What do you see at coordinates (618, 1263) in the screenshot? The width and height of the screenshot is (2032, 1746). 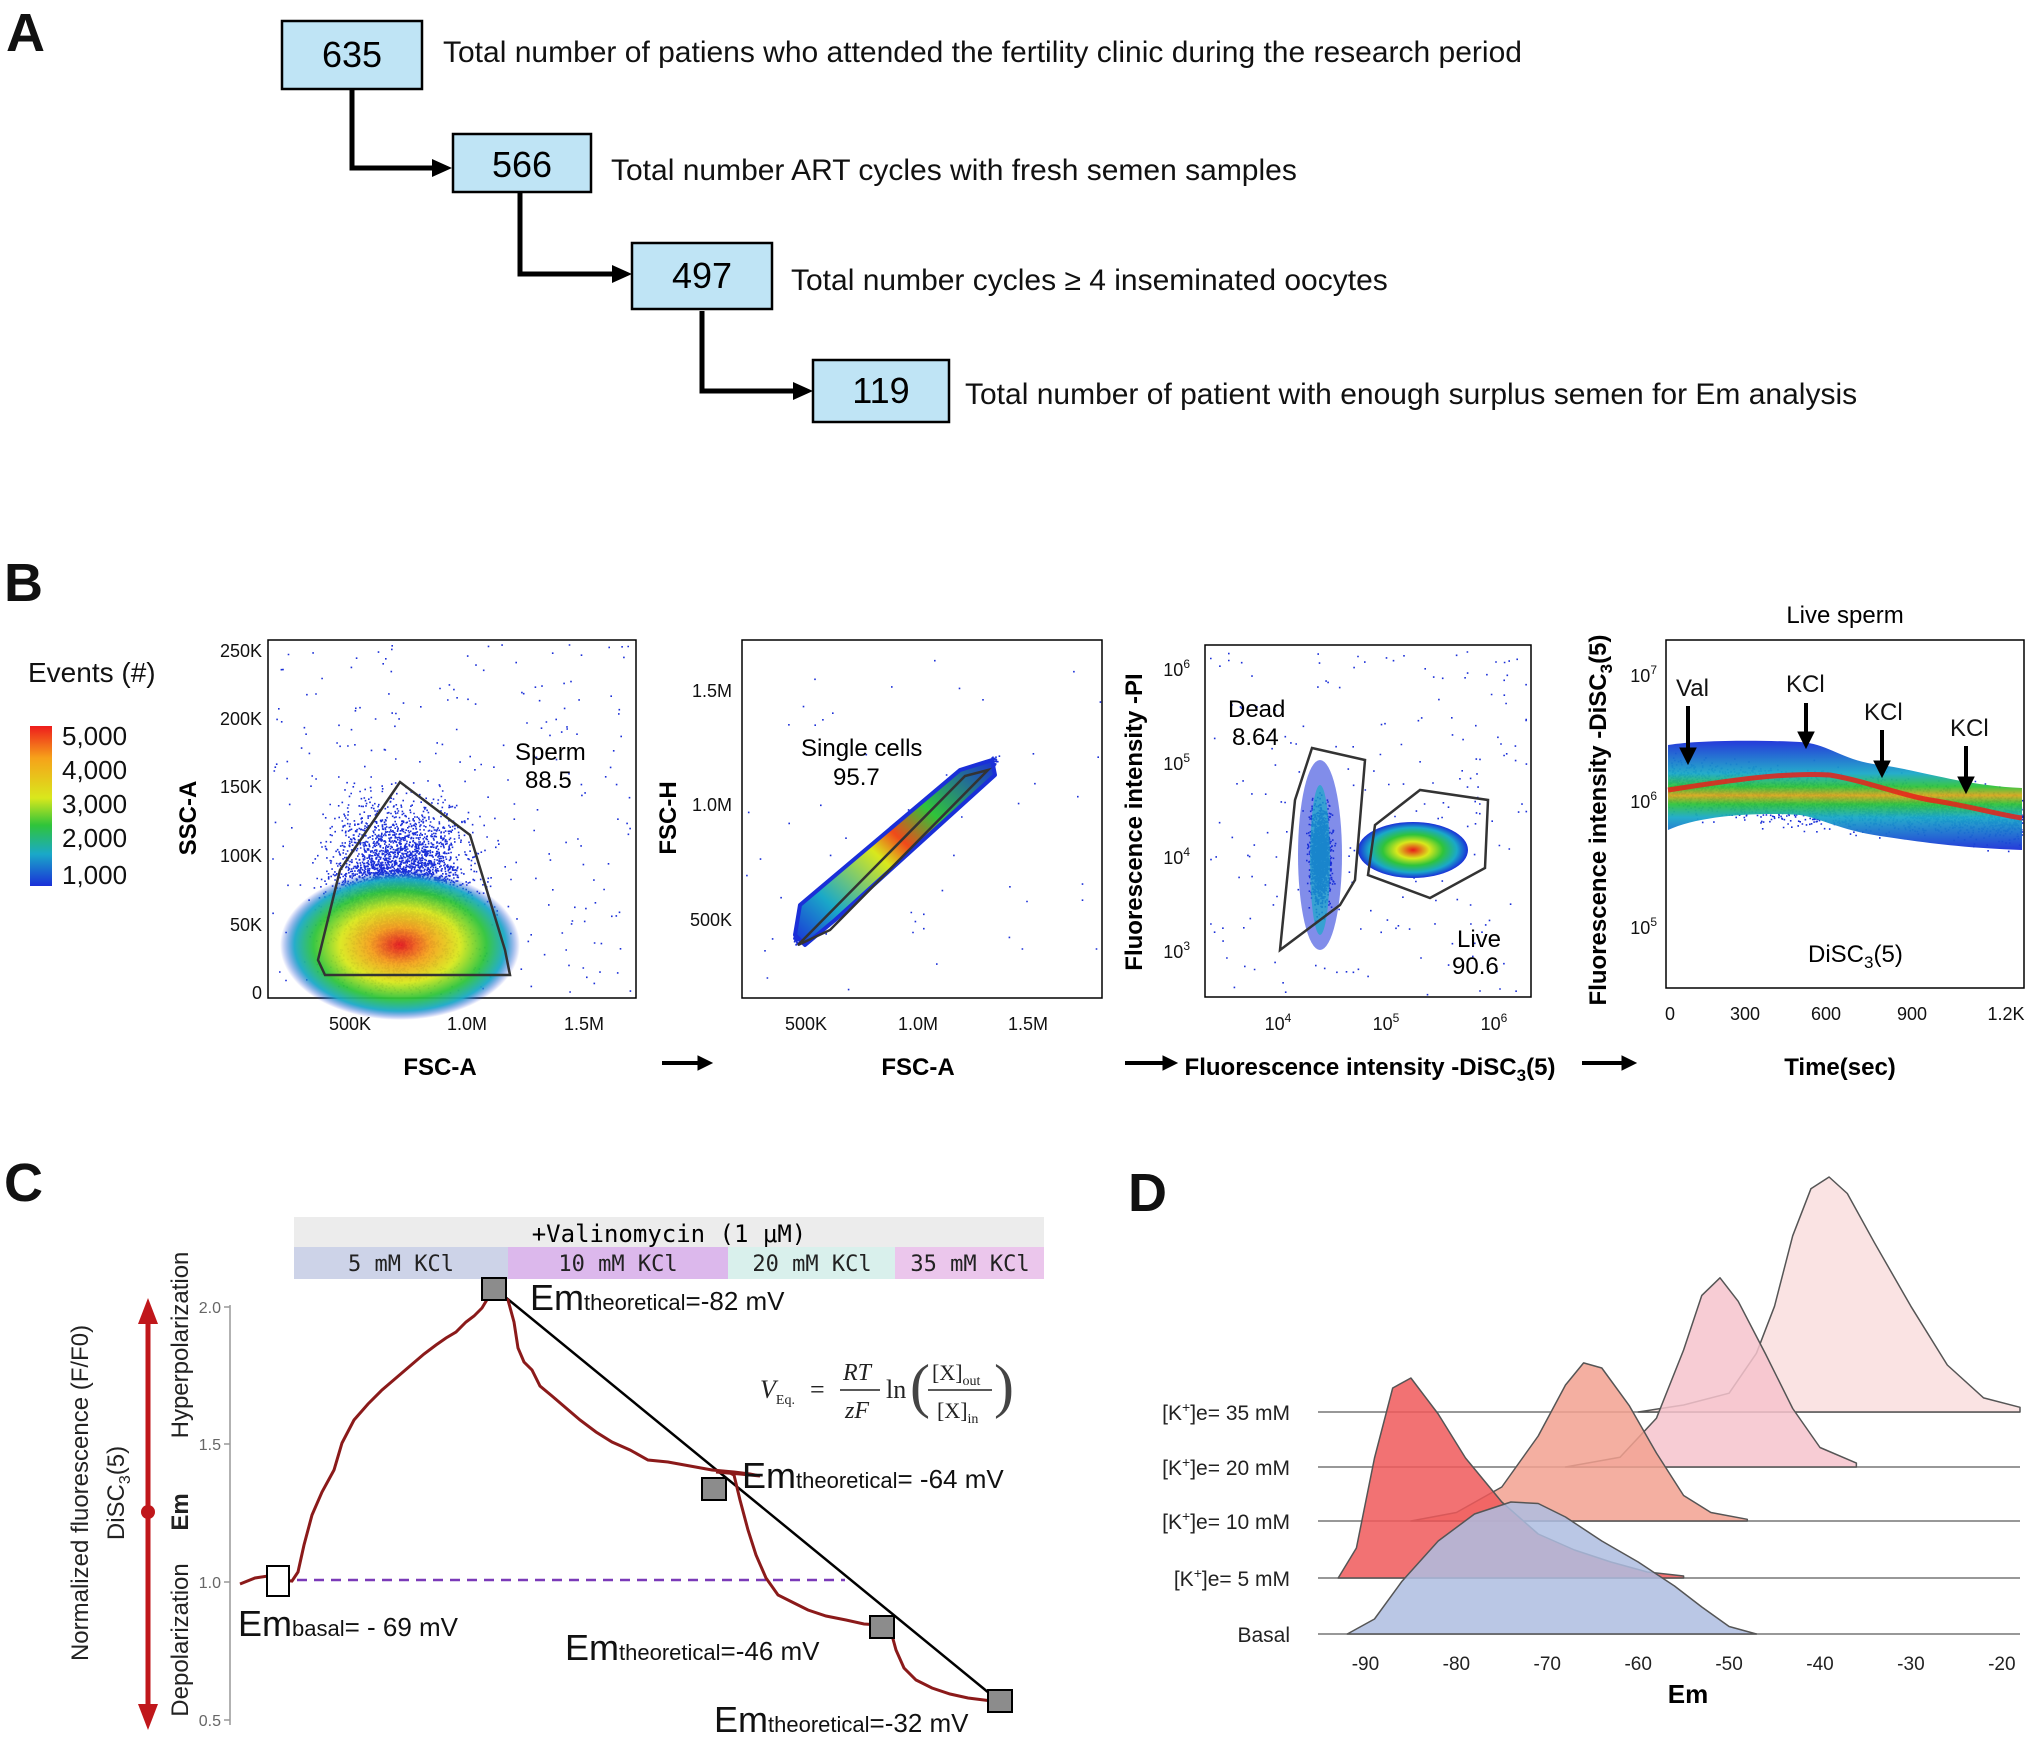 I see `segment-10mm` at bounding box center [618, 1263].